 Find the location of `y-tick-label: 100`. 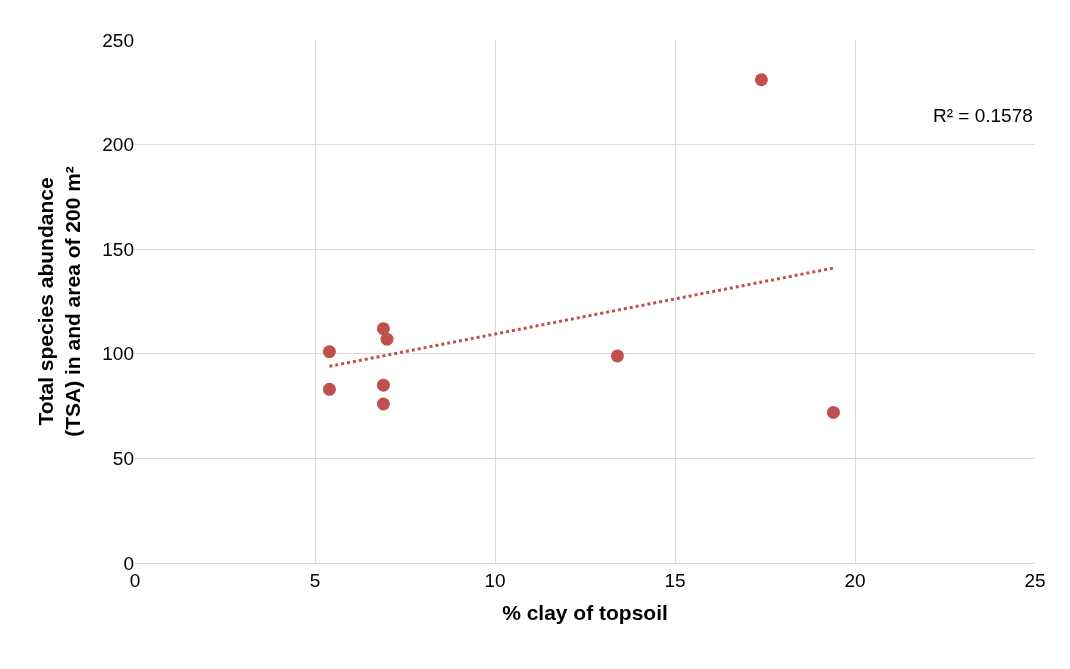

y-tick-label: 100 is located at coordinates (118, 354).